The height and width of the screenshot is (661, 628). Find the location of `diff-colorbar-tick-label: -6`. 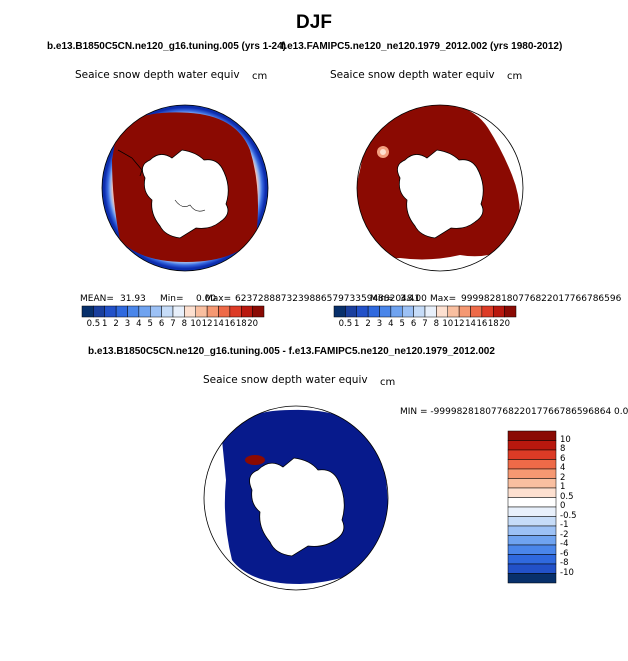

diff-colorbar-tick-label: -6 is located at coordinates (564, 553).